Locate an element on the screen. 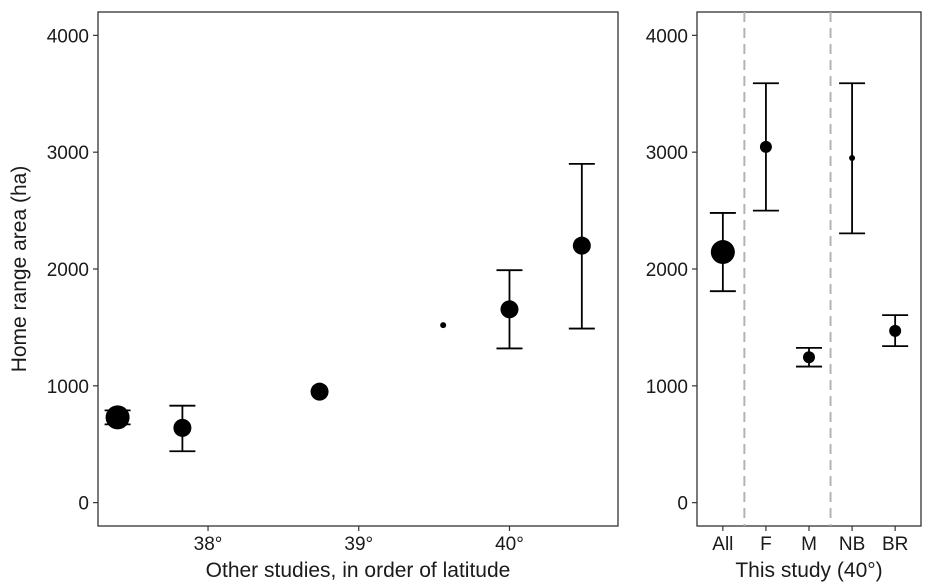 The image size is (925, 583). x-tick-label: F is located at coordinates (766, 544).